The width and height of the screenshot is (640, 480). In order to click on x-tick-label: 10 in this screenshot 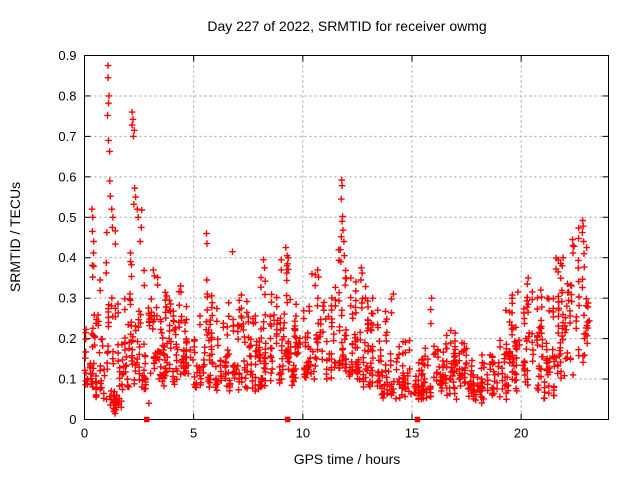, I will do `click(303, 433)`.